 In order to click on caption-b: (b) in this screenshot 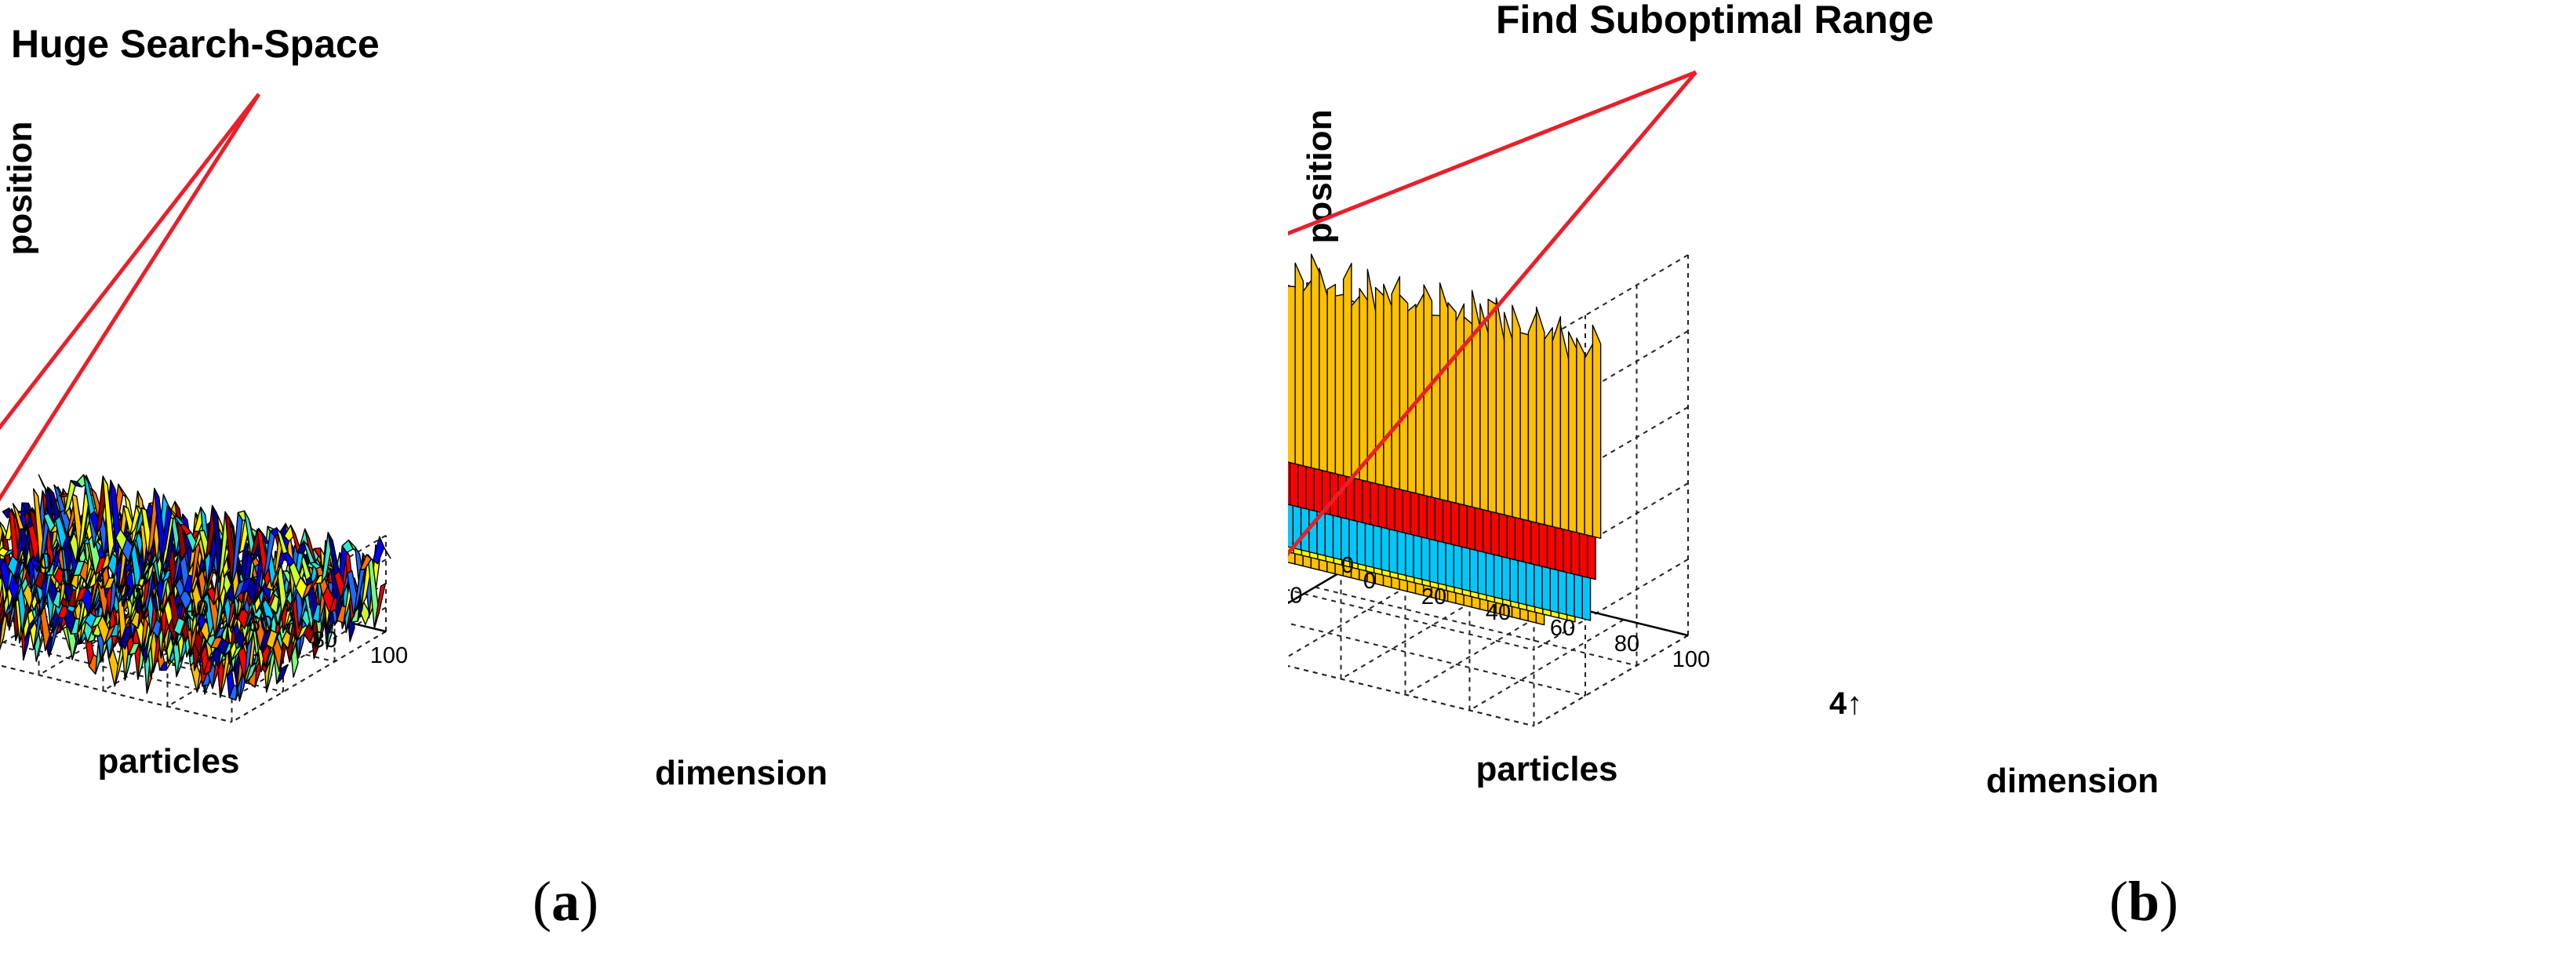, I will do `click(2143, 901)`.